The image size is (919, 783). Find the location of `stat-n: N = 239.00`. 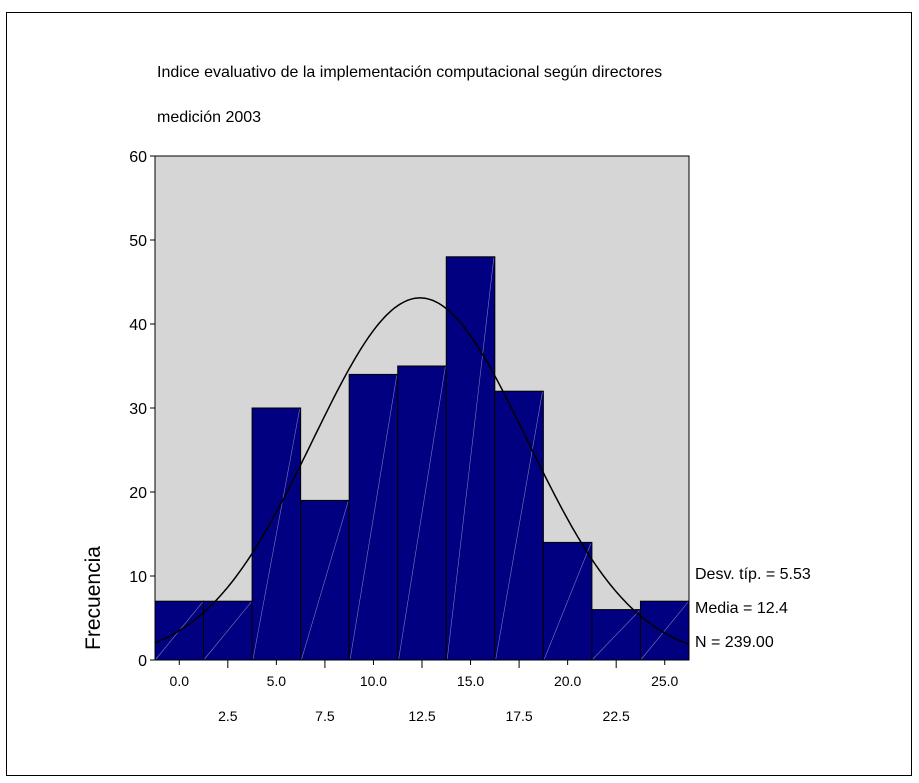

stat-n: N = 239.00 is located at coordinates (734, 642).